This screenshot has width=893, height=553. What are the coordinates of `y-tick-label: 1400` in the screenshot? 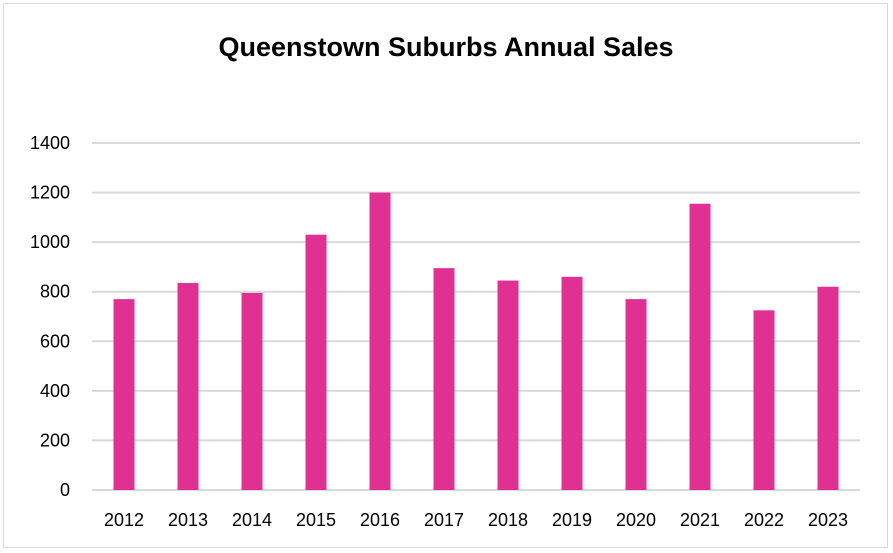 It's located at (50, 143).